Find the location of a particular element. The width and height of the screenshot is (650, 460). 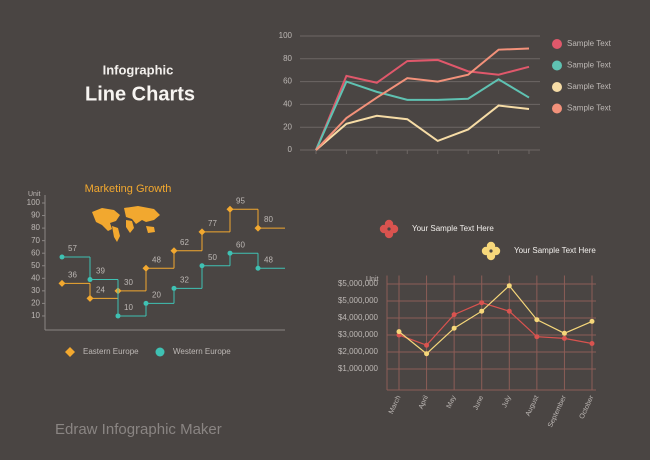

title: Infographic is located at coordinates (138, 69).